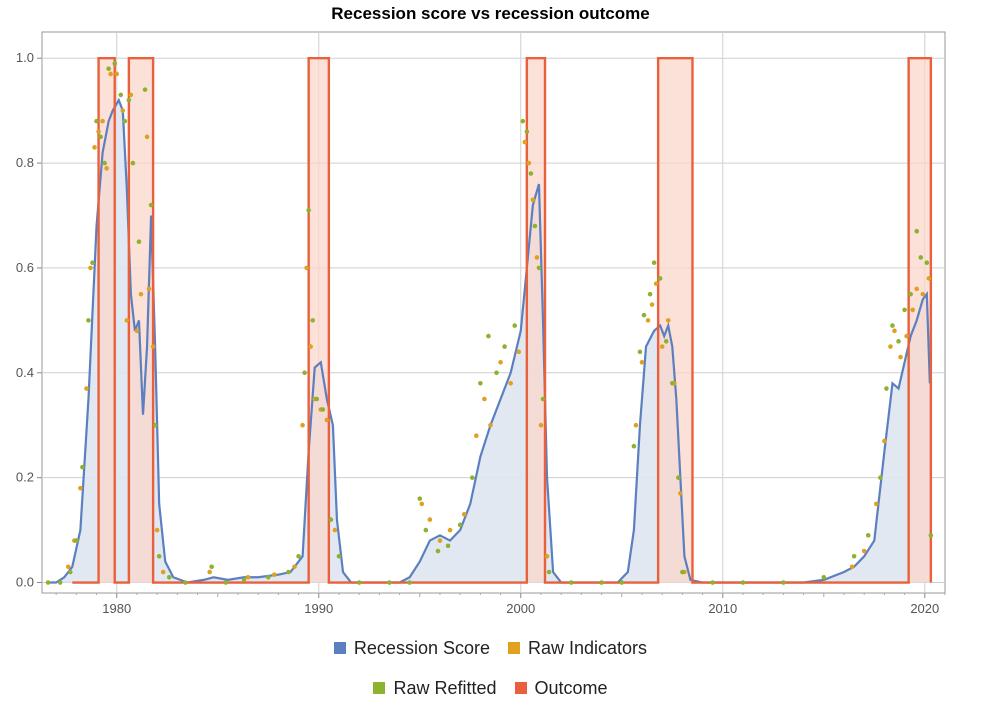  Describe the element at coordinates (116, 608) in the screenshot. I see `x-tick-label: 1980` at that location.